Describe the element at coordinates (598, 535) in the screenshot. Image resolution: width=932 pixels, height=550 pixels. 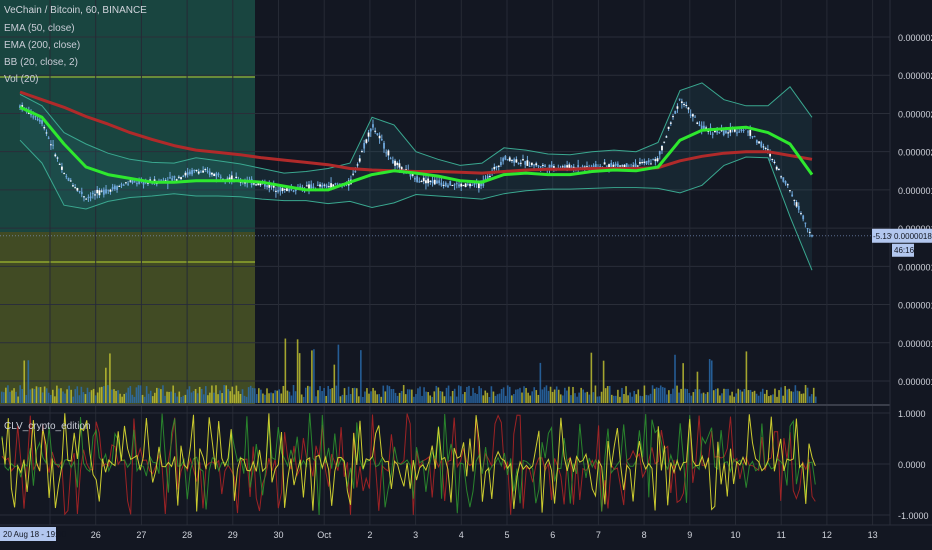
I see `x-tick-label: 7` at that location.